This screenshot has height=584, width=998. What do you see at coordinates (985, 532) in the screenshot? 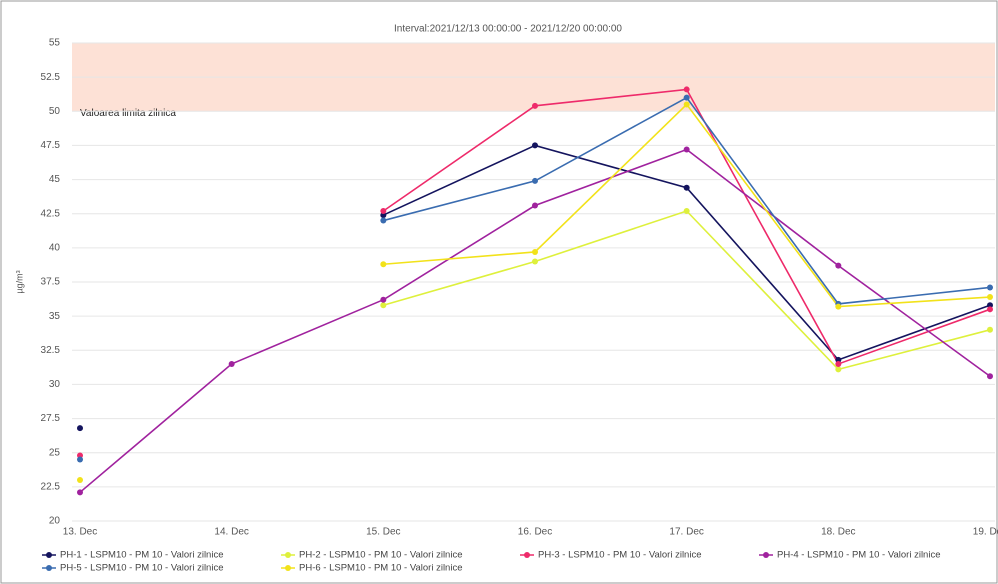
I see `x-tick-label: 19. Dec` at bounding box center [985, 532].